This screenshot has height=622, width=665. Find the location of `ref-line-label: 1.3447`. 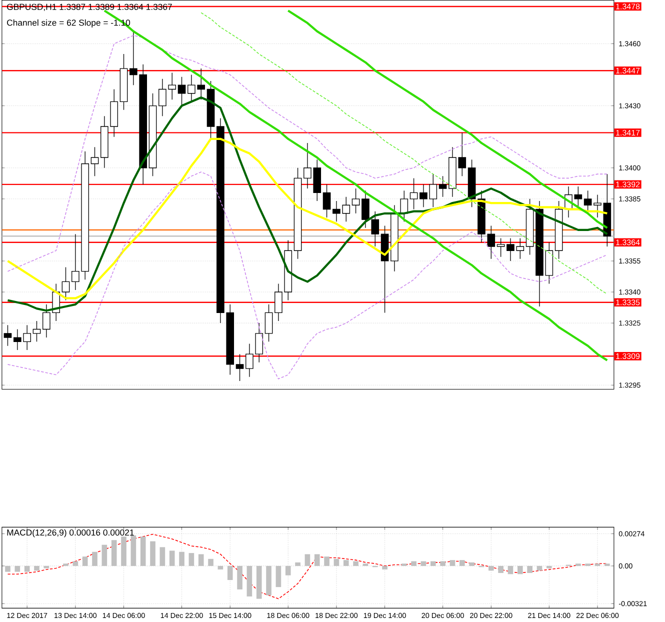

ref-line-label: 1.3447 is located at coordinates (628, 71).